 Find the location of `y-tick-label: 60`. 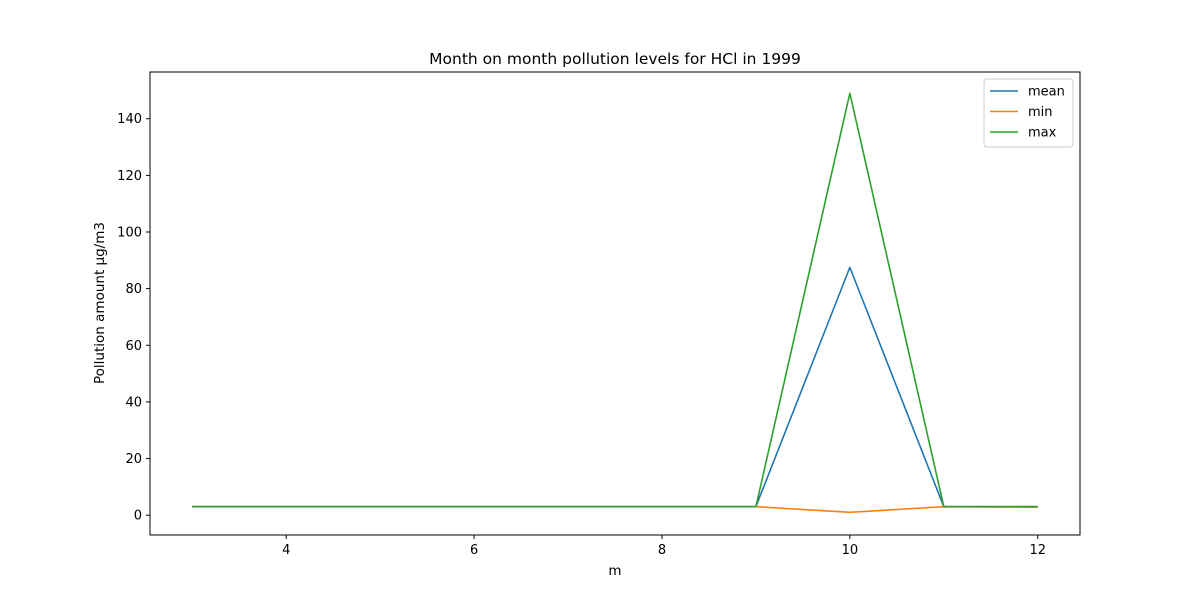

y-tick-label: 60 is located at coordinates (133, 346).